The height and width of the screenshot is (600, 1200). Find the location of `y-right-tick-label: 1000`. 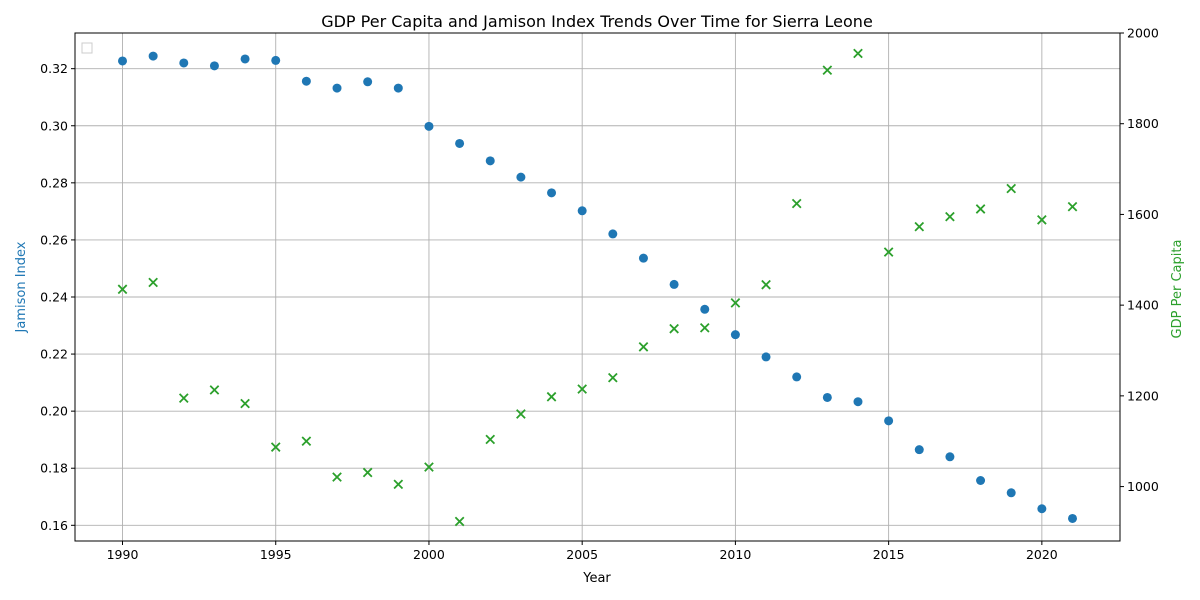

y-right-tick-label: 1000 is located at coordinates (1143, 486).